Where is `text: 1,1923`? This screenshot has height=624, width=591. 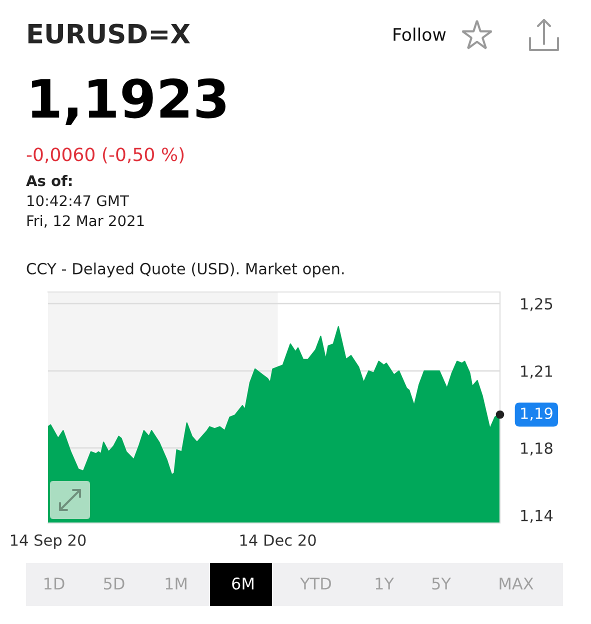 text: 1,1923 is located at coordinates (129, 102).